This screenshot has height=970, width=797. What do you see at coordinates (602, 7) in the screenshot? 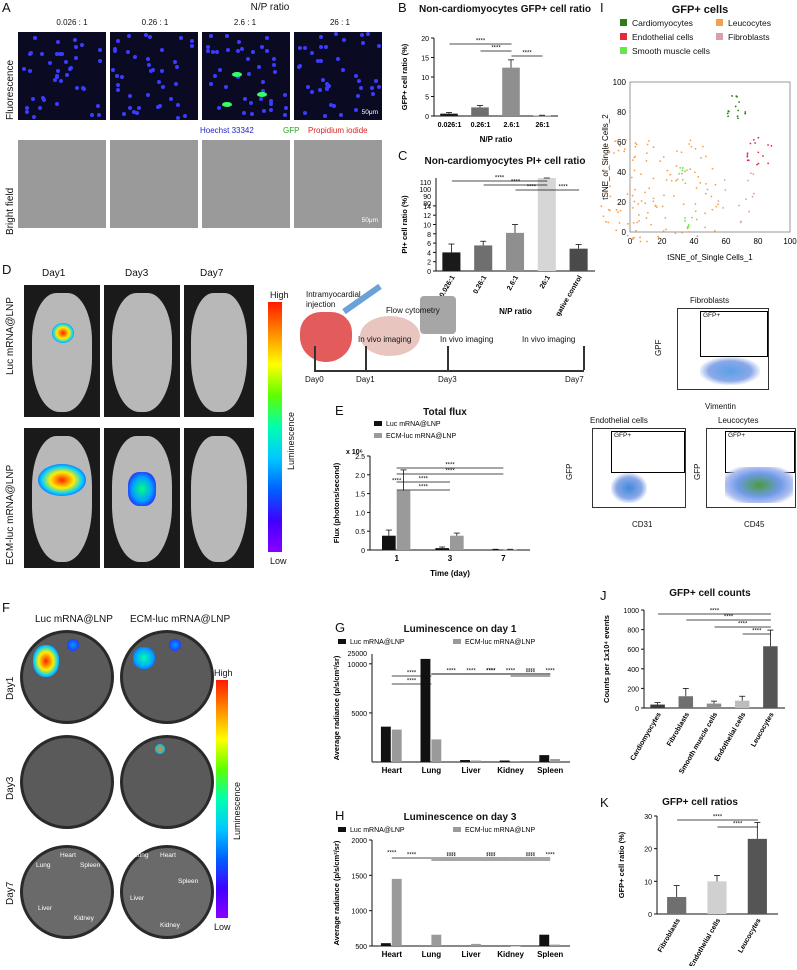
I see `panel-label-i: I` at bounding box center [602, 7].